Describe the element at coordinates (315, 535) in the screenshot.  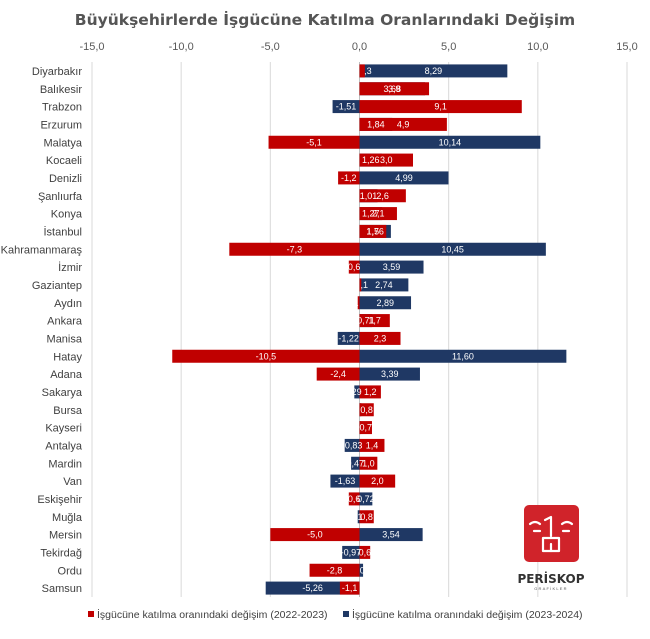
I see `bar-2022-2023-mersin` at that location.